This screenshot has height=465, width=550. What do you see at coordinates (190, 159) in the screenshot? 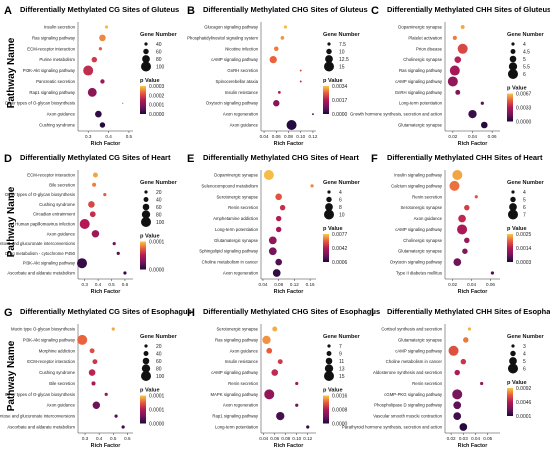
I see `panel-letter: E` at bounding box center [190, 159].